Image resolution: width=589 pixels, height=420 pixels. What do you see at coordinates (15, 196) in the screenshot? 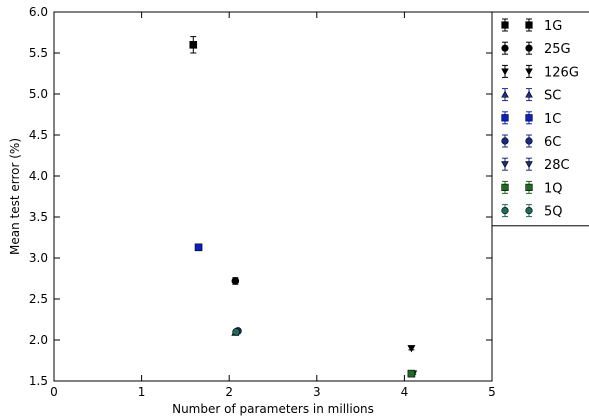
I see `y-axis-label: Mean test error (%)` at bounding box center [15, 196].